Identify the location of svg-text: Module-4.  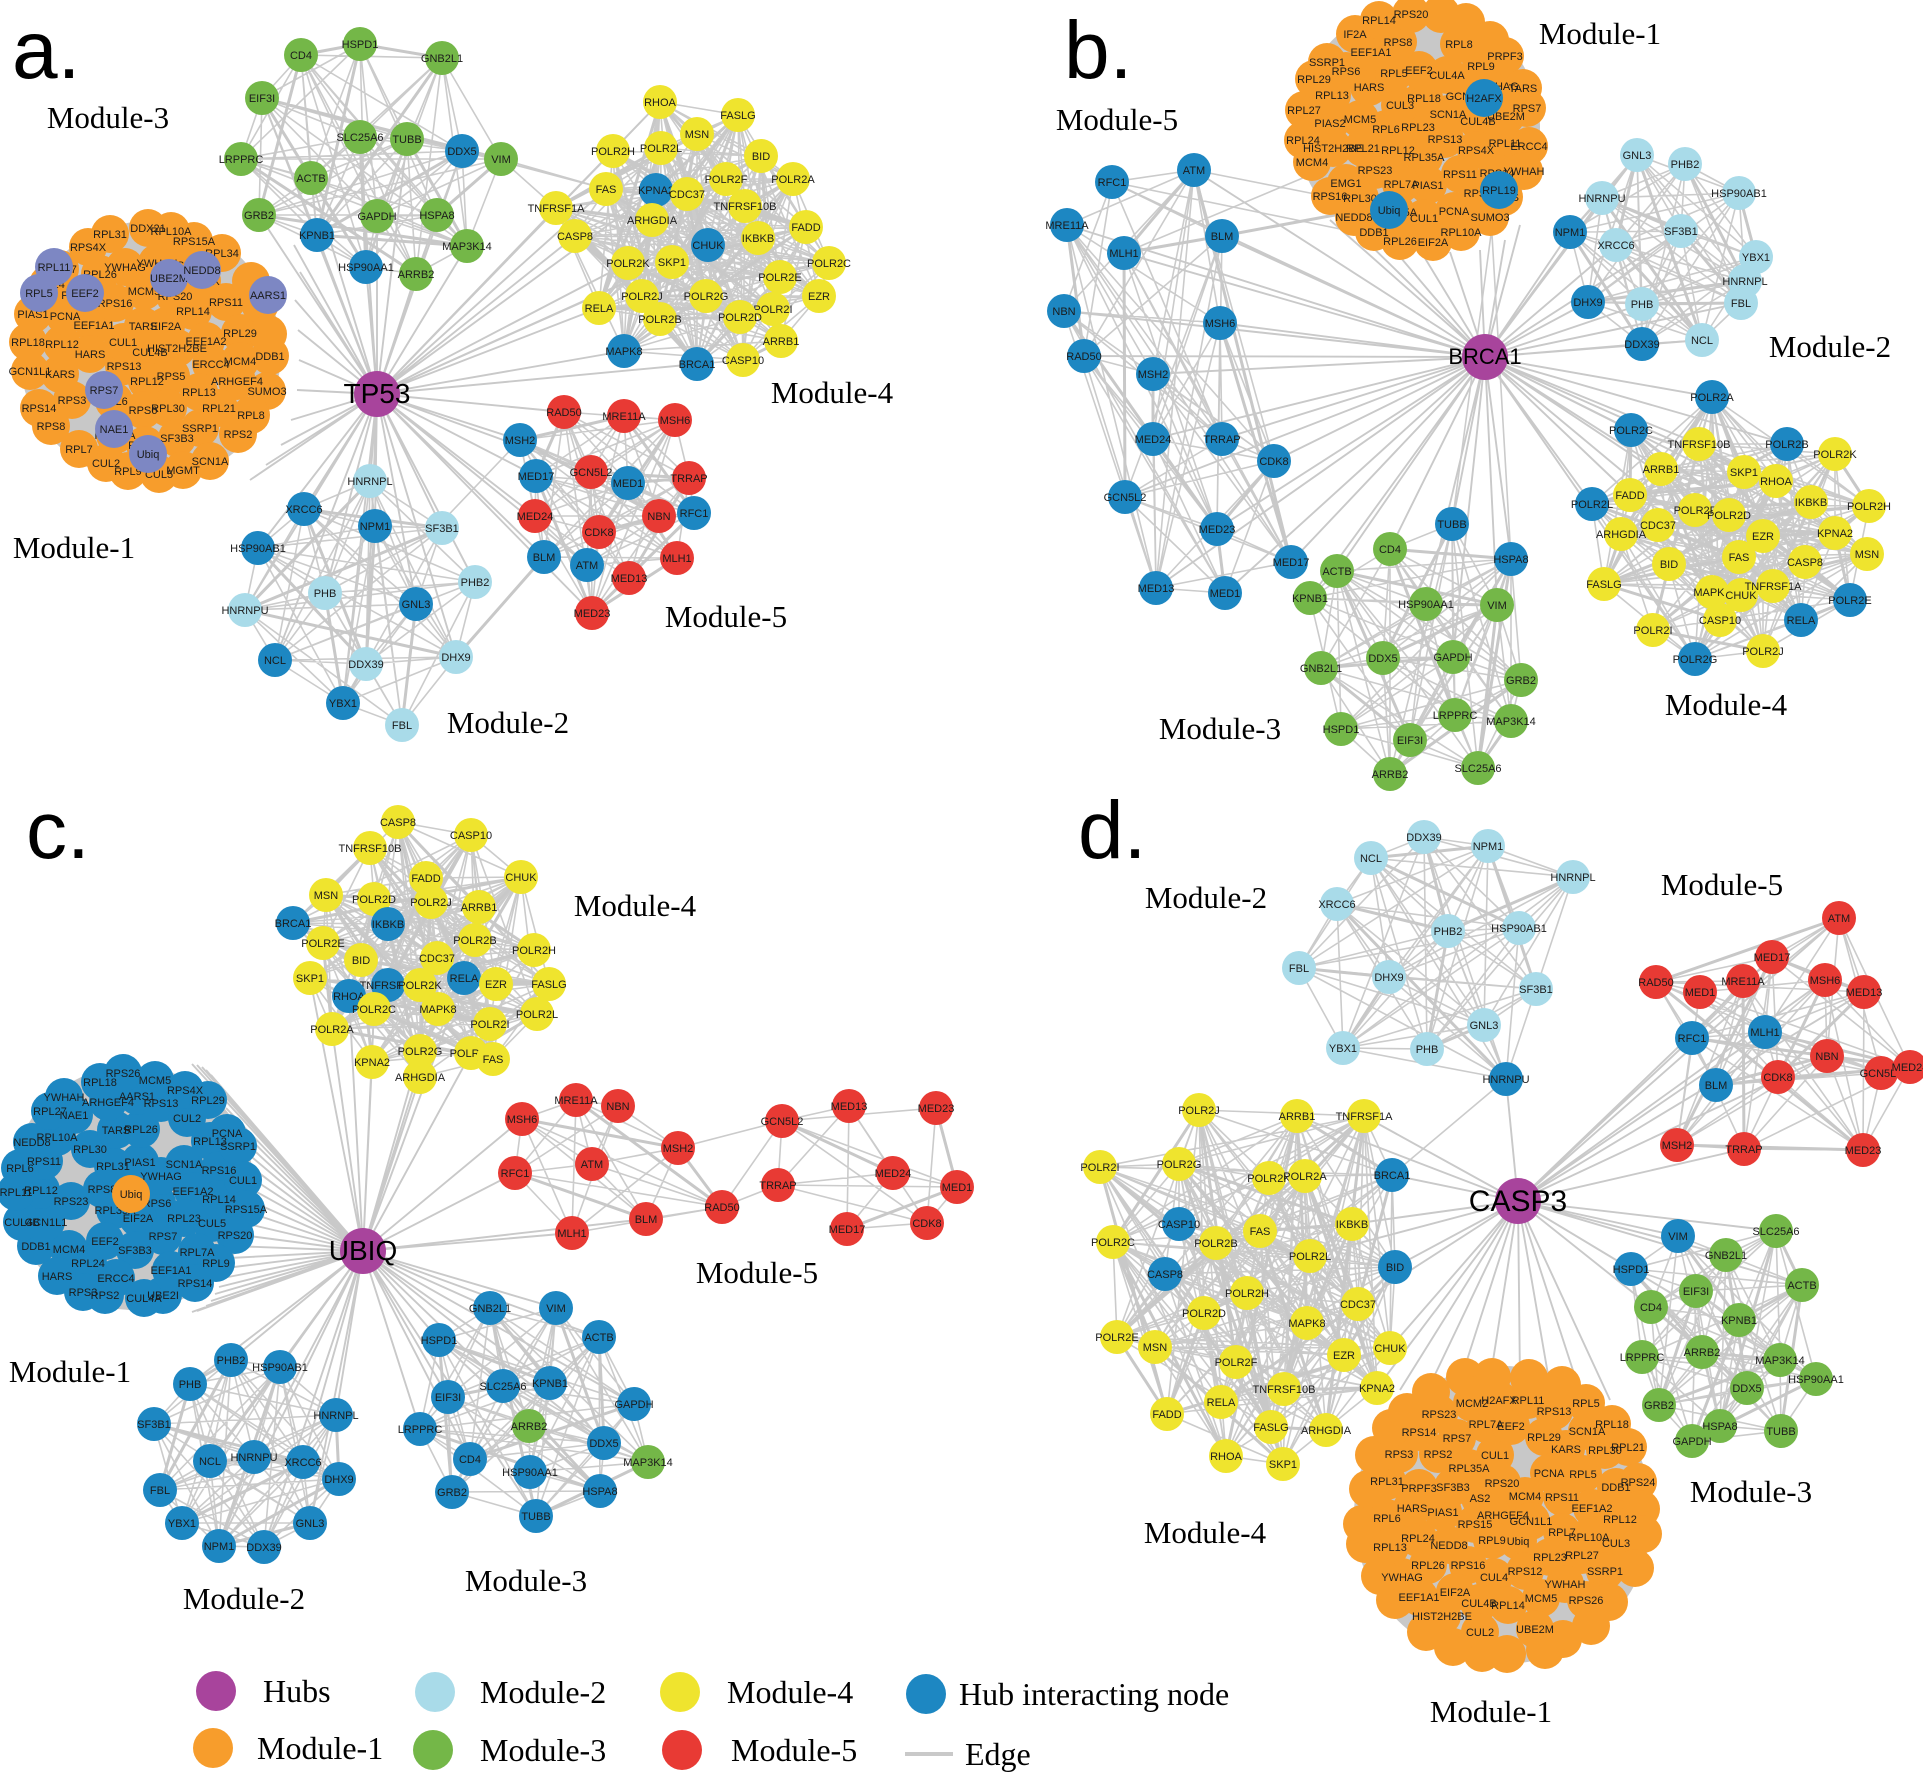
(635, 905).